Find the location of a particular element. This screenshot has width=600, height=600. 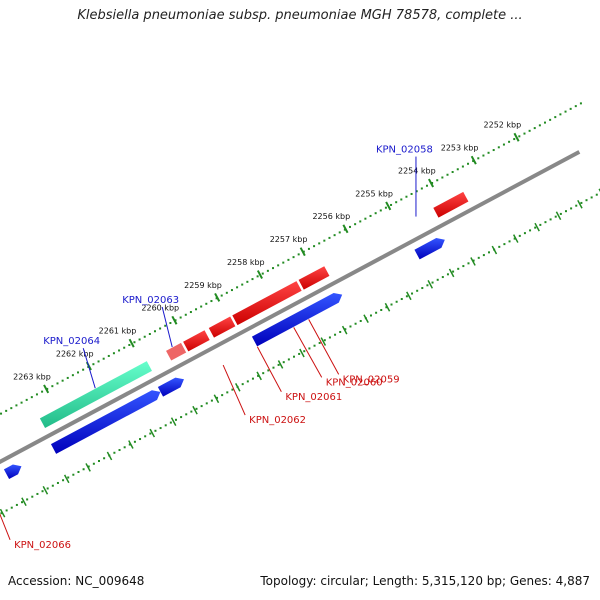

scale-tick-label: 2258 kbp is located at coordinates (246, 262).